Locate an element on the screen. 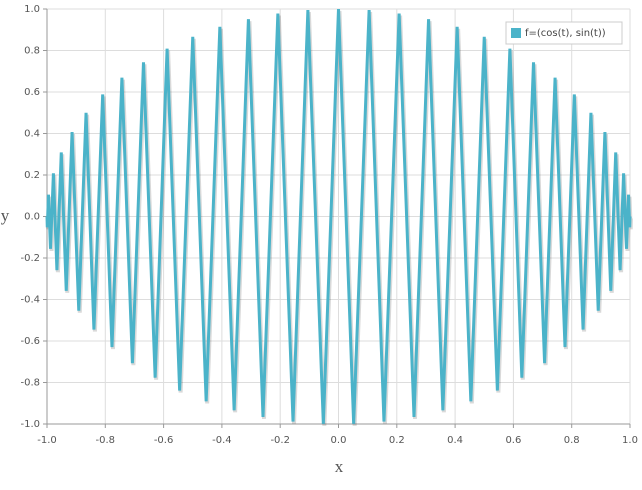  legend-box is located at coordinates (564, 33).